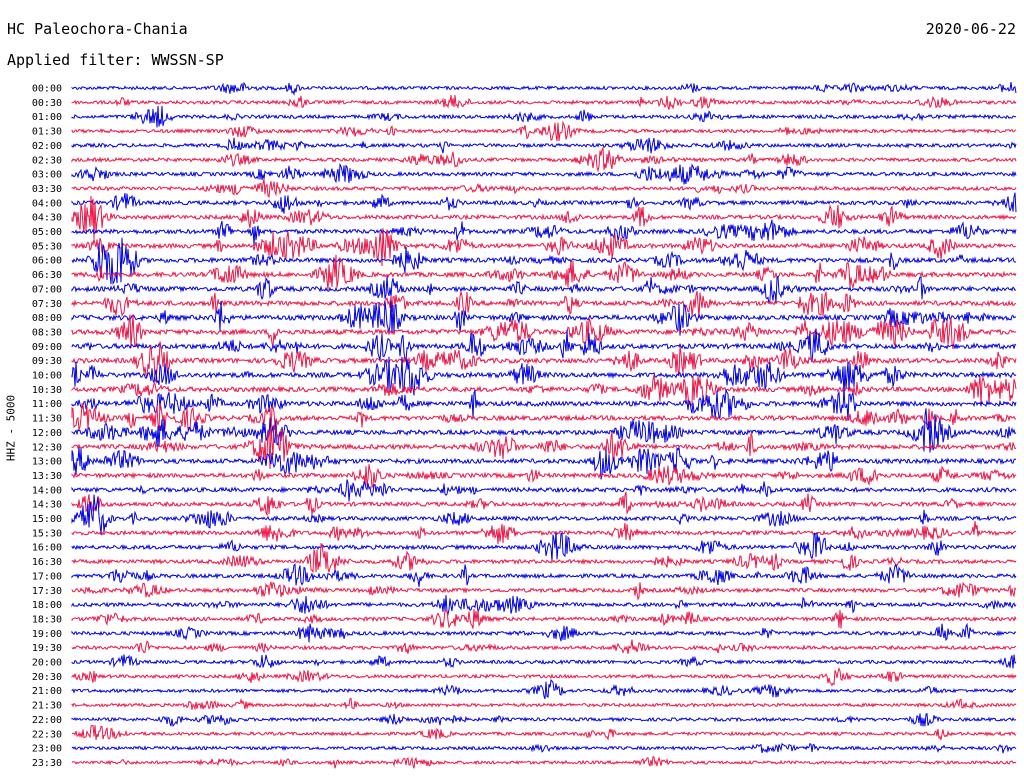 The height and width of the screenshot is (780, 1024). Describe the element at coordinates (47, 763) in the screenshot. I see `row-label: 23:30` at that location.